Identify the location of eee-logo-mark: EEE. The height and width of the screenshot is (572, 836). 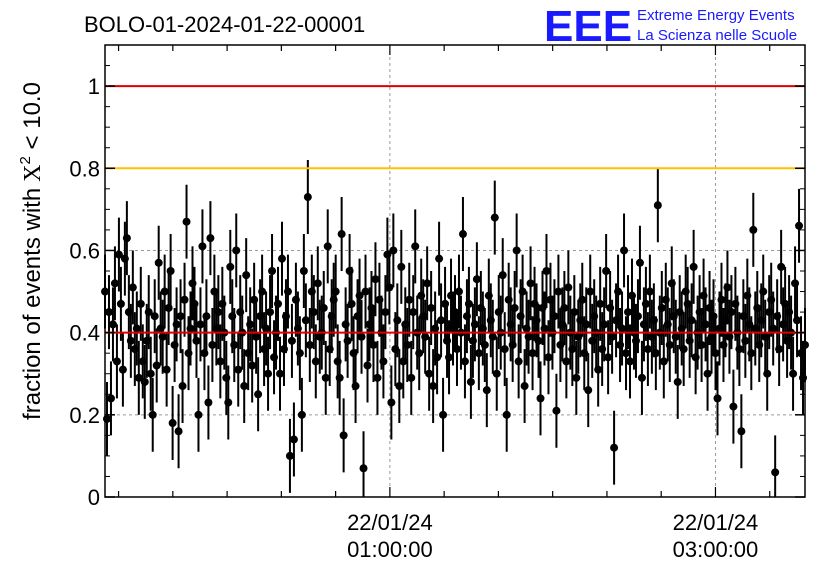
(588, 26).